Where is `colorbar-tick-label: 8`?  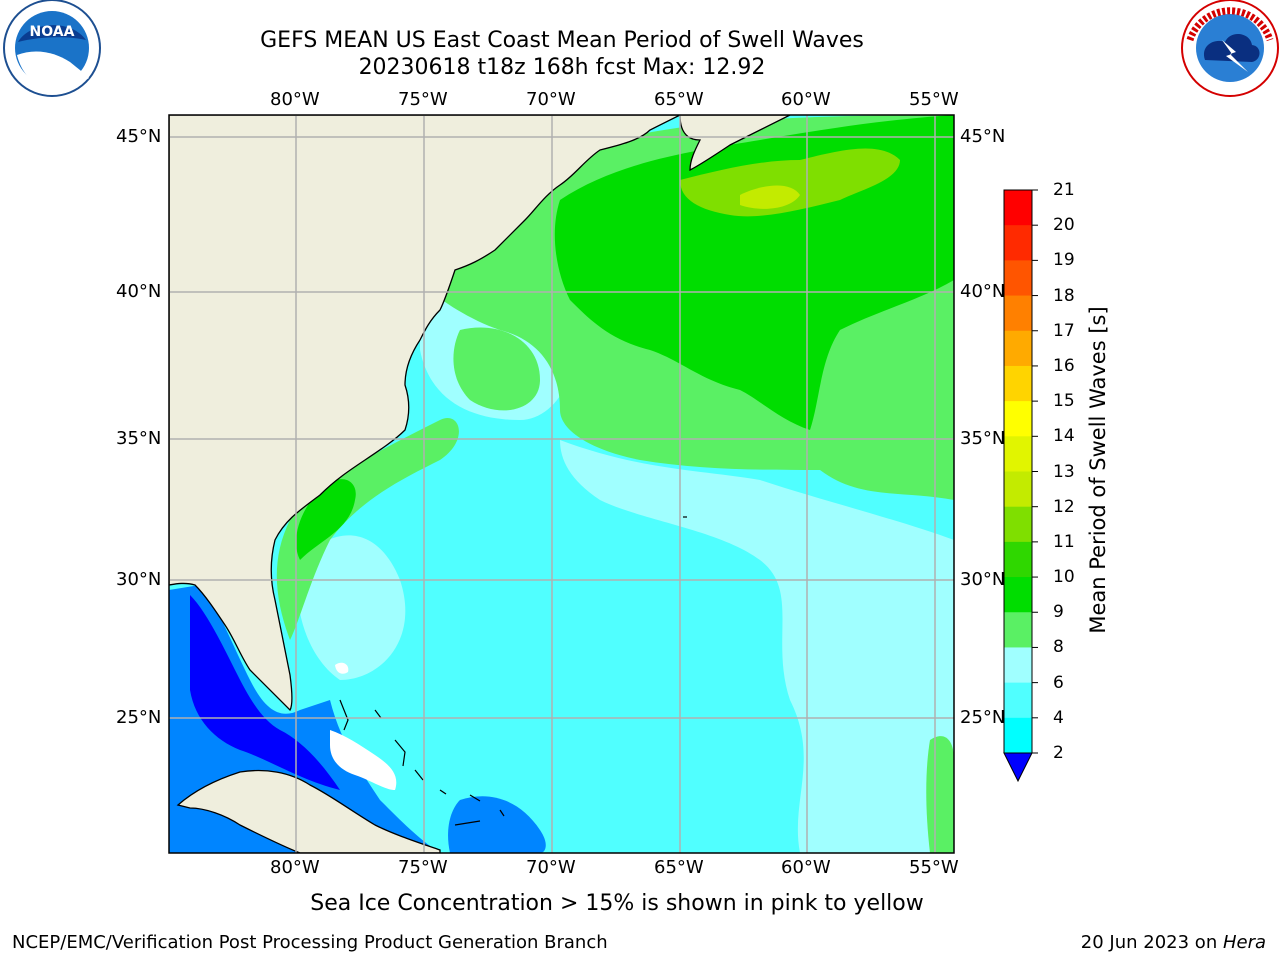 colorbar-tick-label: 8 is located at coordinates (1058, 647).